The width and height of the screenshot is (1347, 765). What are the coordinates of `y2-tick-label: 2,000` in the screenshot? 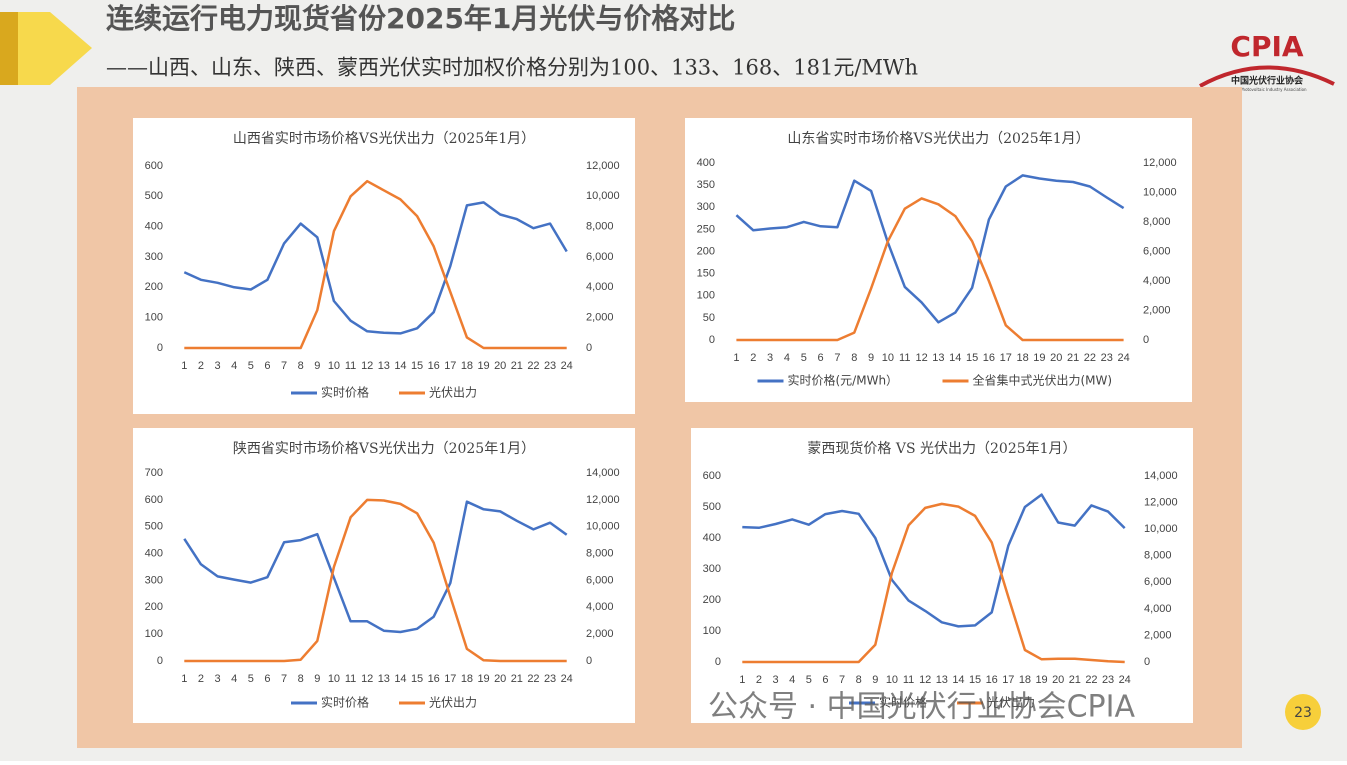 It's located at (600, 318).